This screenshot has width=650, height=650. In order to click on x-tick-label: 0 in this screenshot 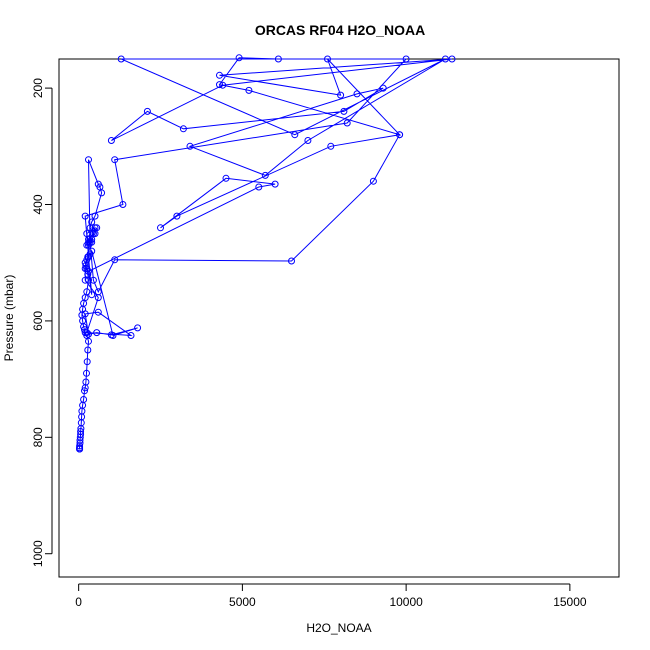, I will do `click(78, 602)`.